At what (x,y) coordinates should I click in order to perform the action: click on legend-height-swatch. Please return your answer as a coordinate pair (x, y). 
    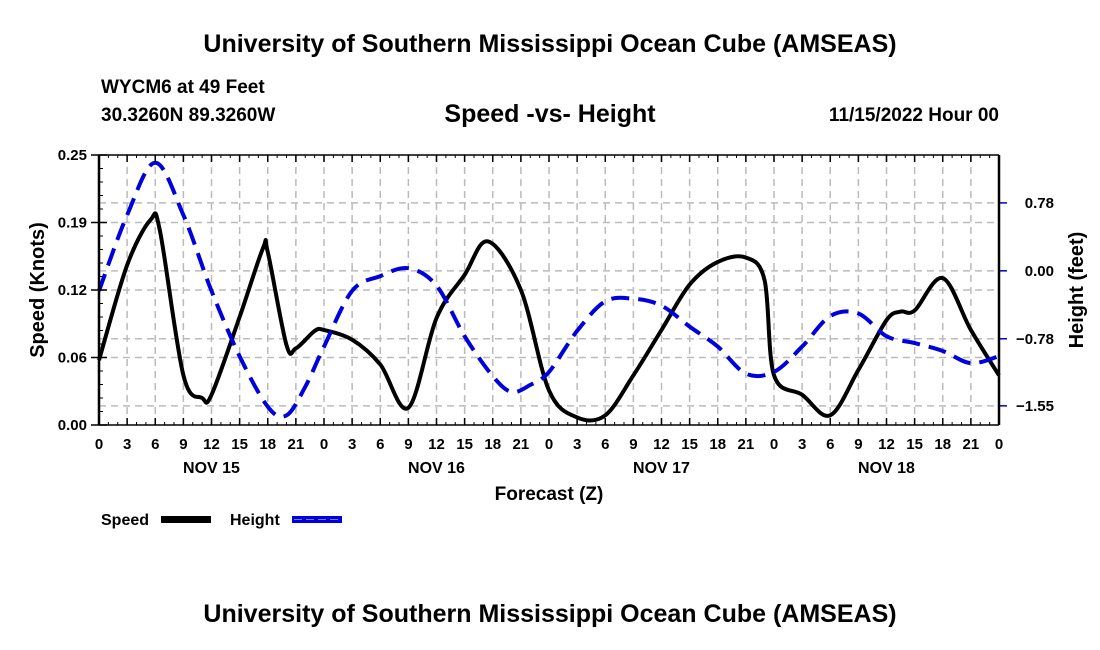
    Looking at the image, I should click on (317, 519).